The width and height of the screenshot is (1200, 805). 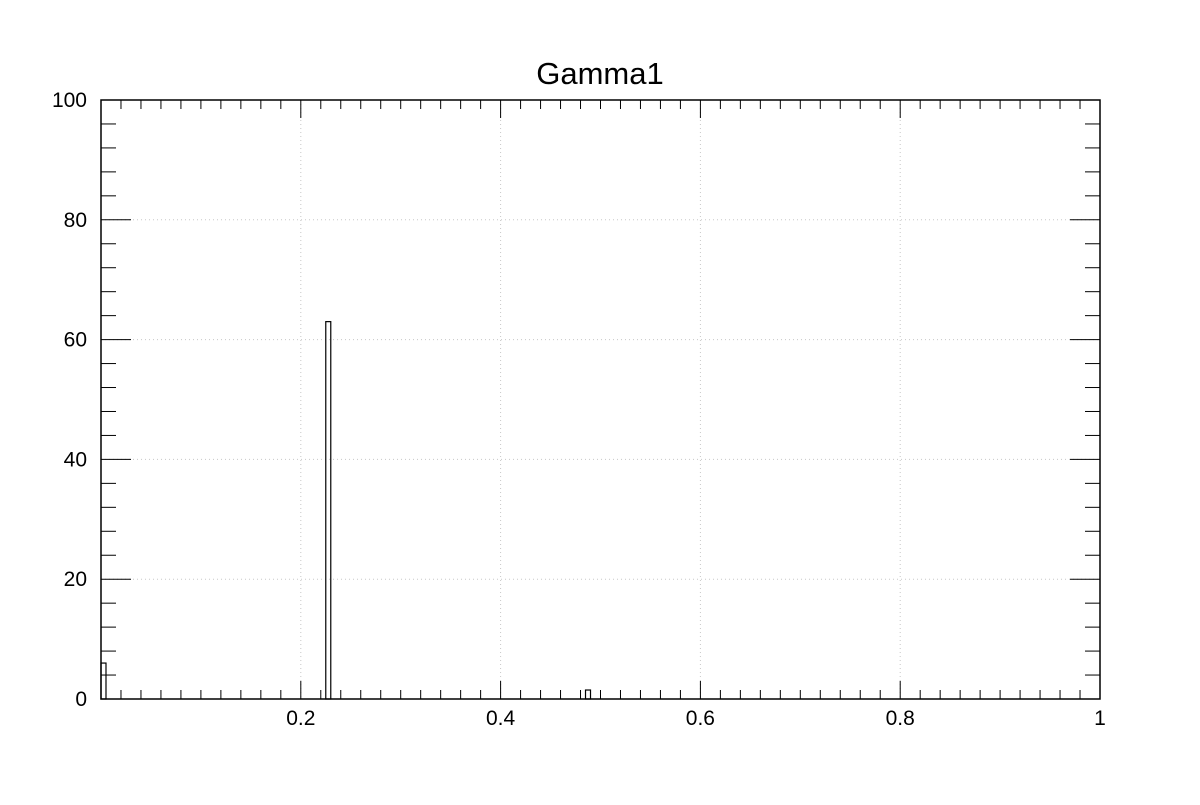 What do you see at coordinates (300, 718) in the screenshot?
I see `x-tick-label: 0.2` at bounding box center [300, 718].